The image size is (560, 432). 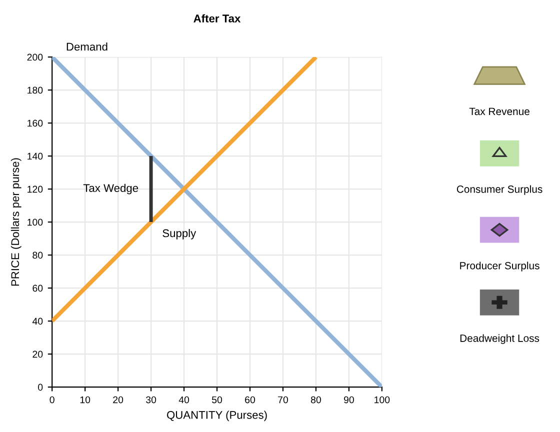 What do you see at coordinates (37, 288) in the screenshot?
I see `y-tick-label: 60` at bounding box center [37, 288].